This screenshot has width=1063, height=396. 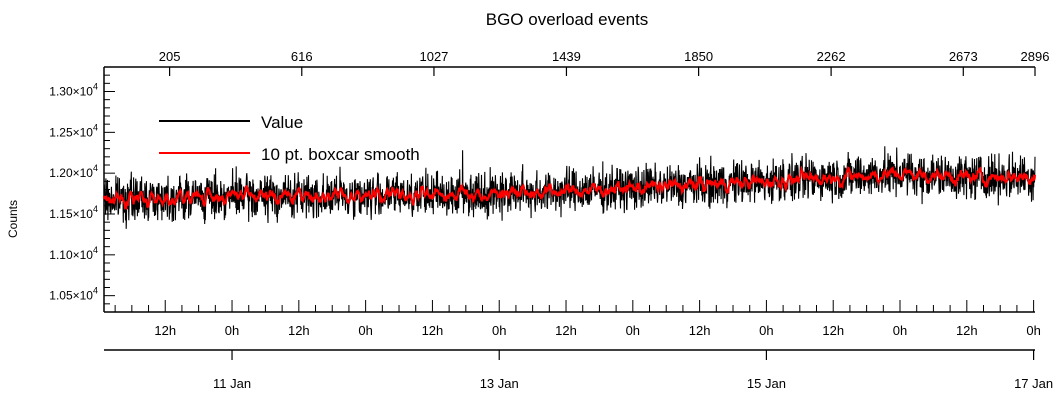 I want to click on date-tick-label: 15 Jan, so click(x=766, y=383).